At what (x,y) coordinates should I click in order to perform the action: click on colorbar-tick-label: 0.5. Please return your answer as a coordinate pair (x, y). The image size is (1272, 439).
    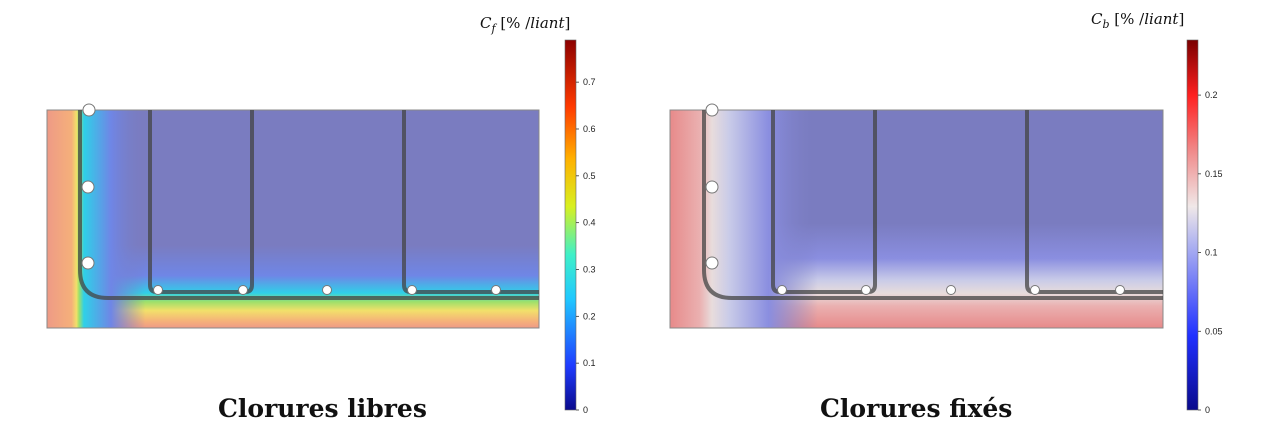
    Looking at the image, I should click on (589, 176).